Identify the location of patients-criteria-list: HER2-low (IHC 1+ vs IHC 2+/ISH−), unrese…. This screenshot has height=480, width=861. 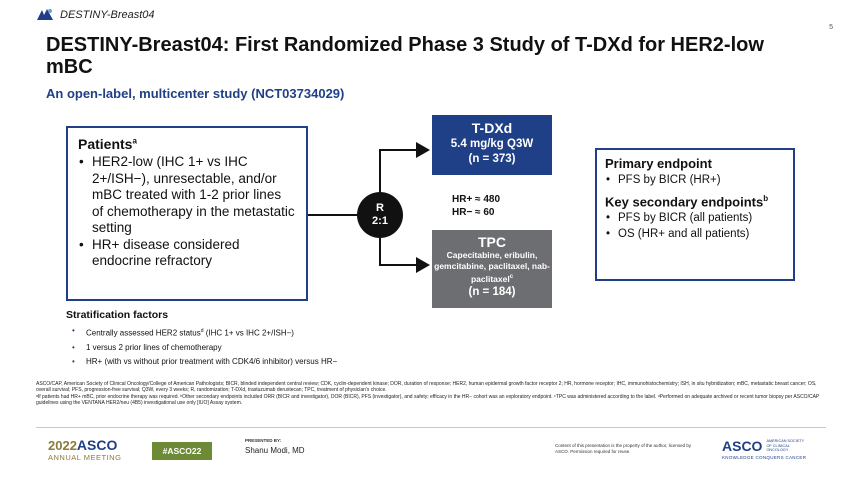
(187, 212).